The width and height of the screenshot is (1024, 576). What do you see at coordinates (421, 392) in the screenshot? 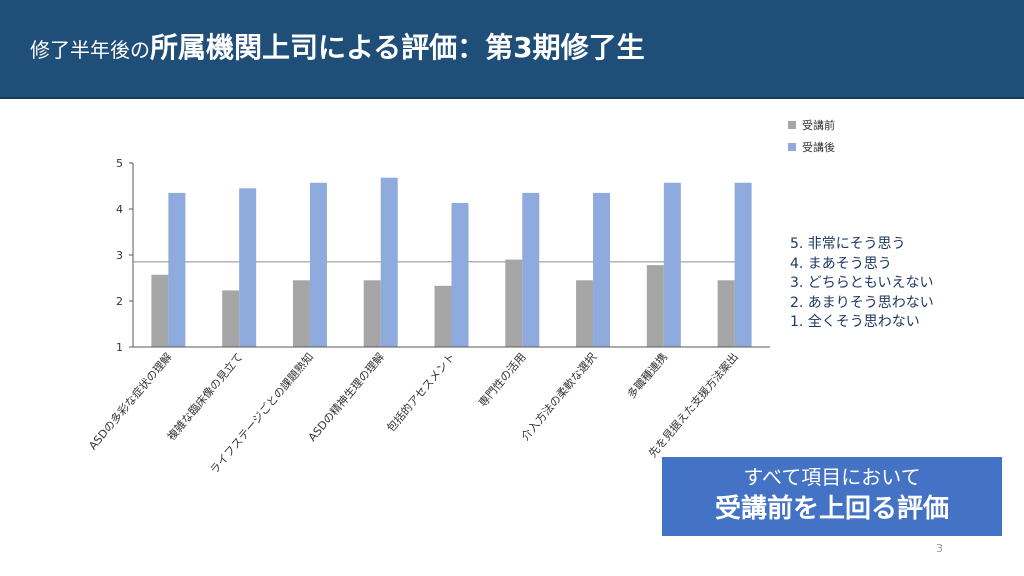
I see `x-tick-label: 包括的アセスメント` at bounding box center [421, 392].